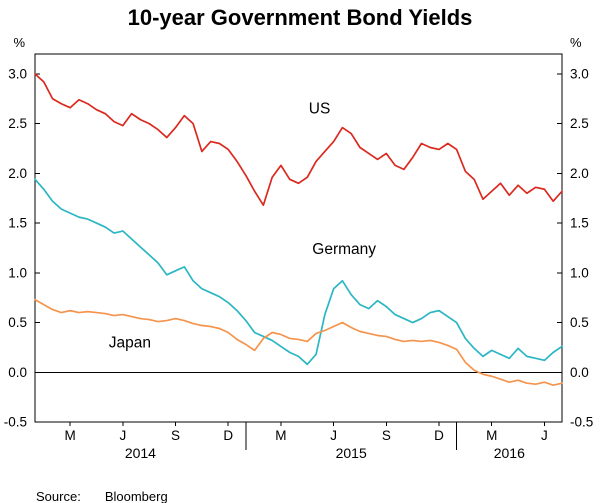 This screenshot has width=600, height=503. I want to click on germany-series-label: Germany, so click(344, 249).